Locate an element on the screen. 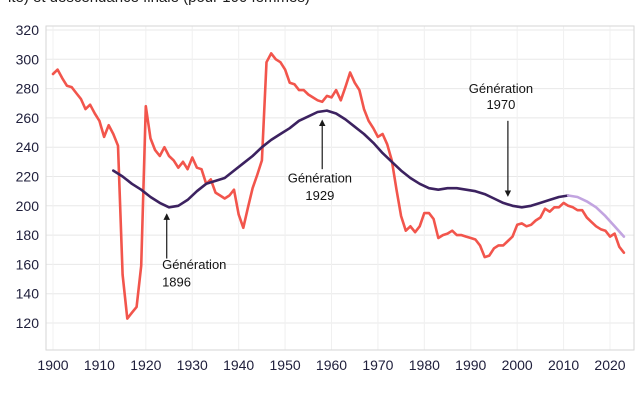 Image resolution: width=640 pixels, height=400 pixels. light-purple-line is located at coordinates (596, 216).